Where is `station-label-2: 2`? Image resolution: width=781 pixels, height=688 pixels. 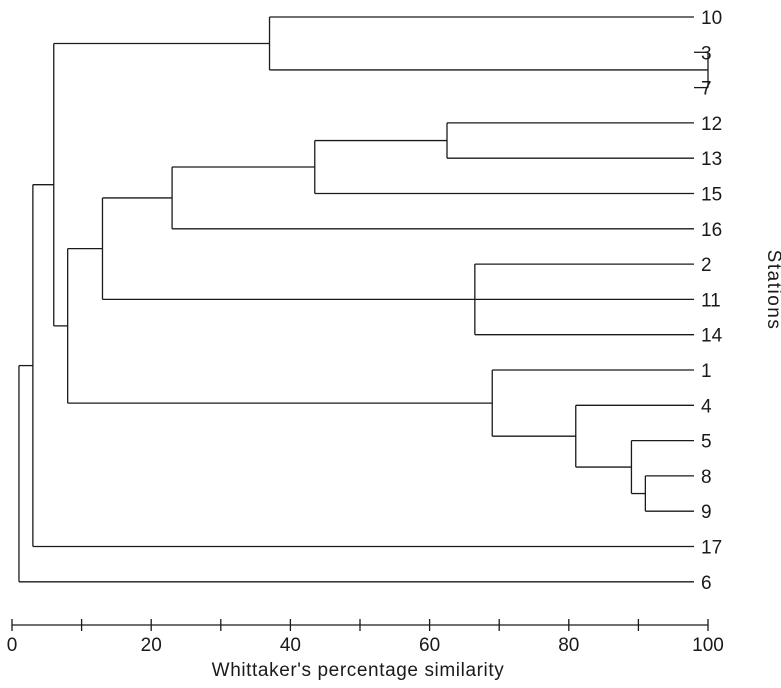 station-label-2: 2 is located at coordinates (706, 265).